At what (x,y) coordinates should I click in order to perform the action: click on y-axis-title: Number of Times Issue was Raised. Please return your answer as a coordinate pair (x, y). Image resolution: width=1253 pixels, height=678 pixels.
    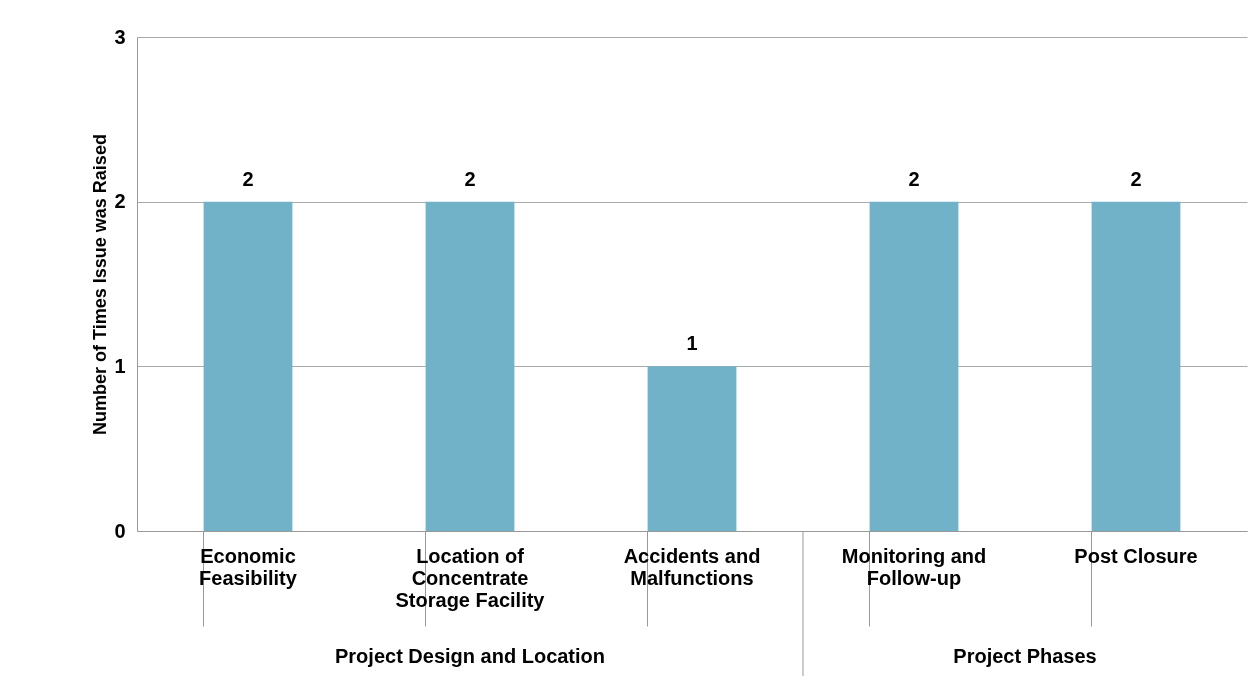
    Looking at the image, I should click on (100, 284).